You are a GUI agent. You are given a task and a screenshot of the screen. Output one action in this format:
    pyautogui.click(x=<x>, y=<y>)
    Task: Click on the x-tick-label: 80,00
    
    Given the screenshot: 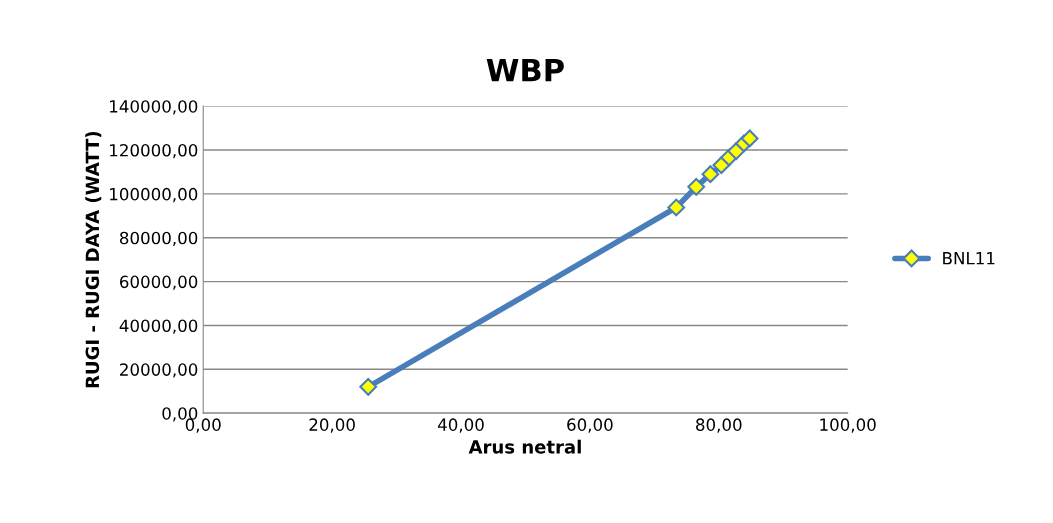 What is the action you would take?
    pyautogui.click(x=719, y=425)
    